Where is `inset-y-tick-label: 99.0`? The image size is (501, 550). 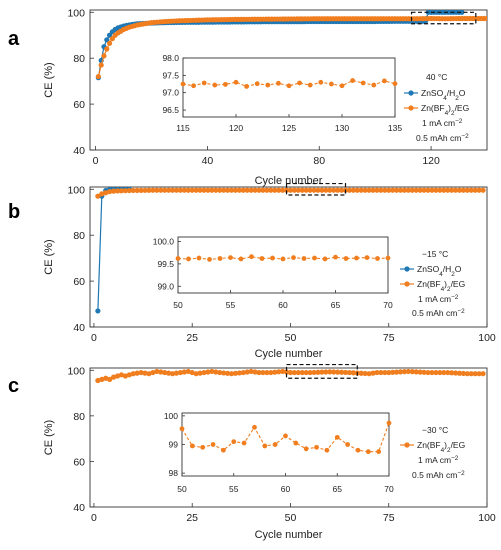
inset-y-tick-label: 99.0 is located at coordinates (165, 286).